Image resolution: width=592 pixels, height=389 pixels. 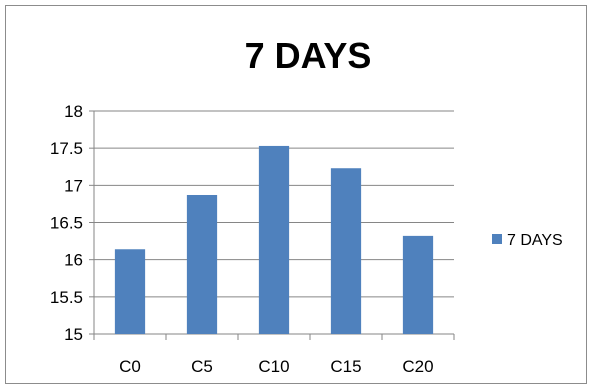 I want to click on y-tick-label-2: 16, so click(x=73, y=260).